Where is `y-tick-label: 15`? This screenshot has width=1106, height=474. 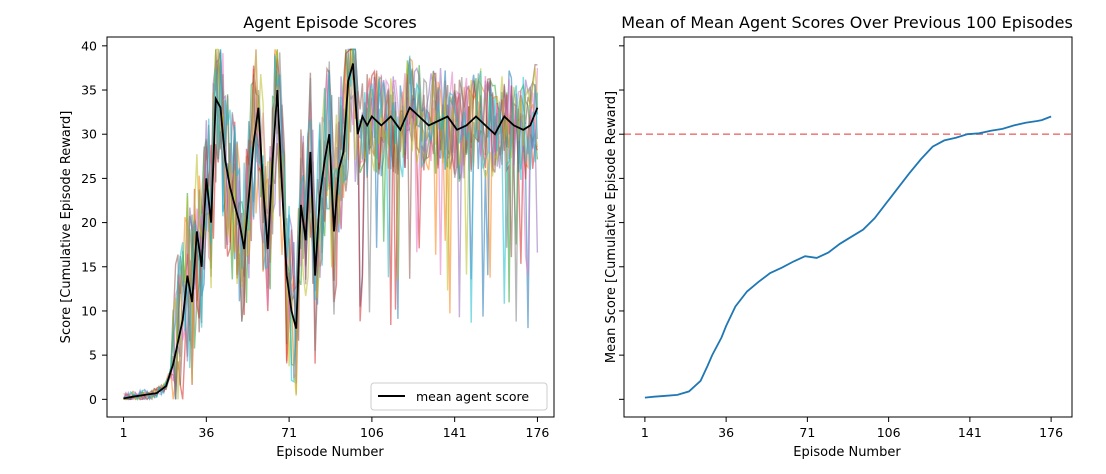
y-tick-label: 15 is located at coordinates (89, 266).